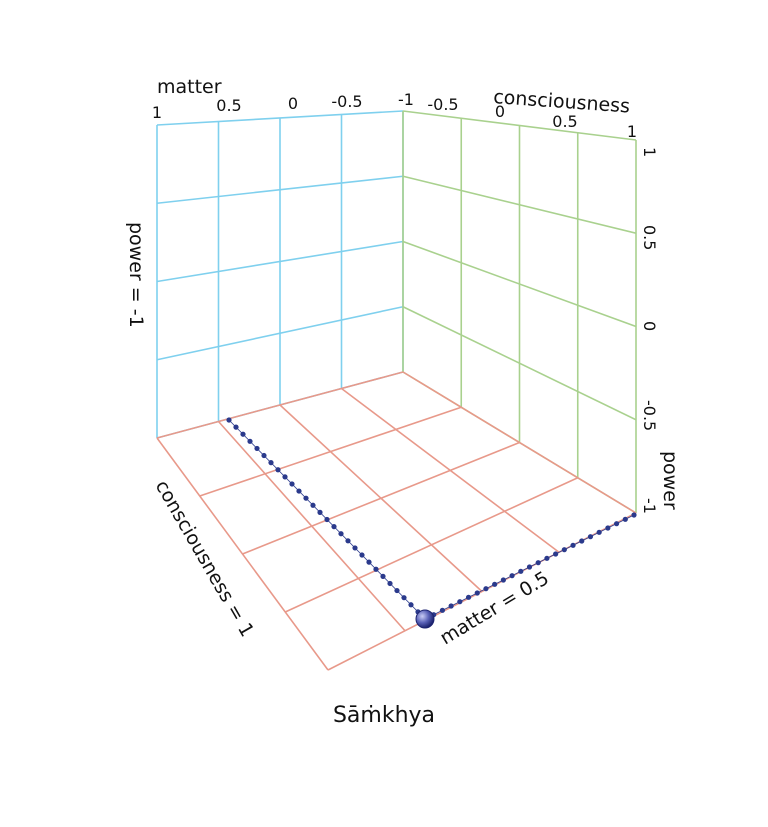 The width and height of the screenshot is (768, 827). I want to click on side-wall-grid, so click(519, 312).